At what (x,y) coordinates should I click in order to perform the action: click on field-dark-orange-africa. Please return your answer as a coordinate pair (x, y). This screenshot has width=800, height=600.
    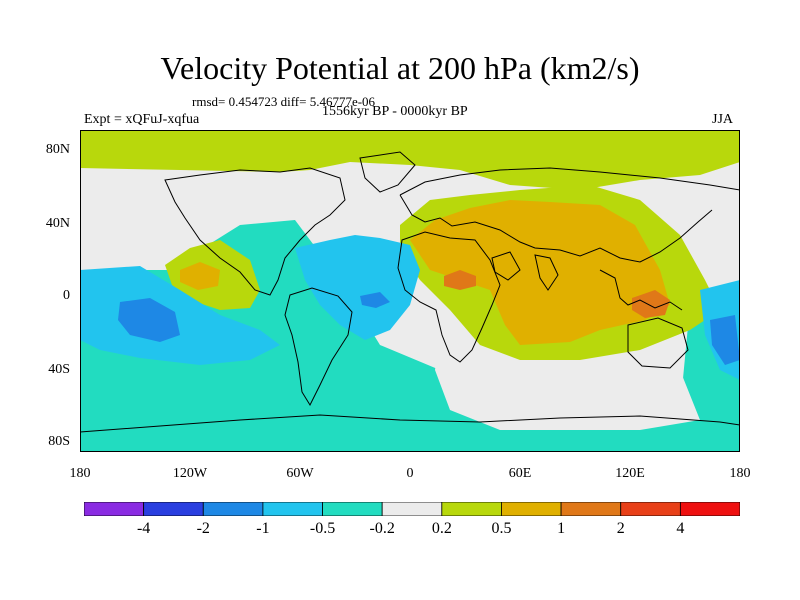
    Looking at the image, I should click on (460, 280).